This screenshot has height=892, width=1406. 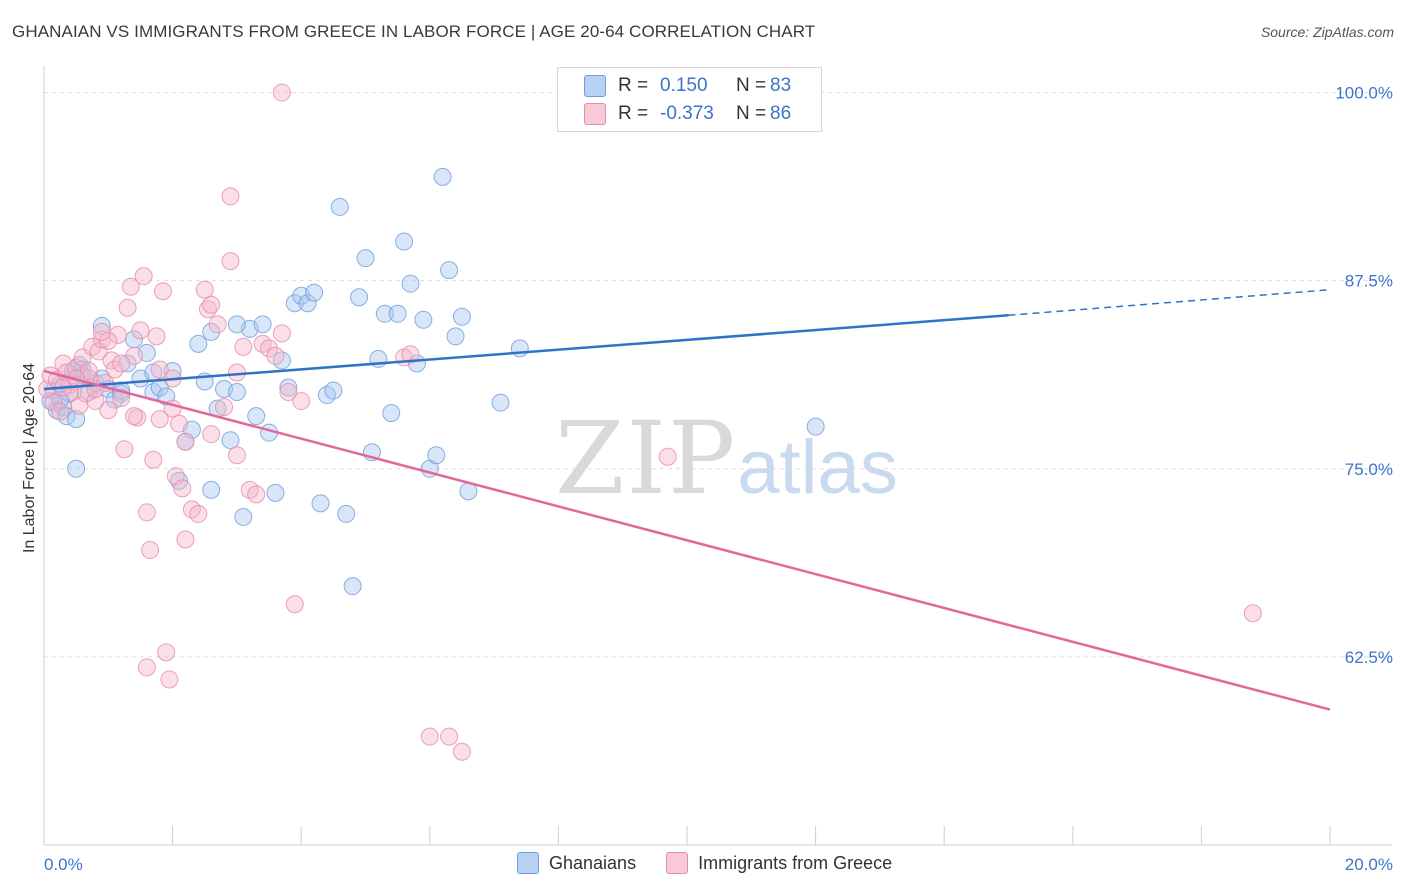 I want to click on watermark: ZIPatlas, so click(x=726, y=458).